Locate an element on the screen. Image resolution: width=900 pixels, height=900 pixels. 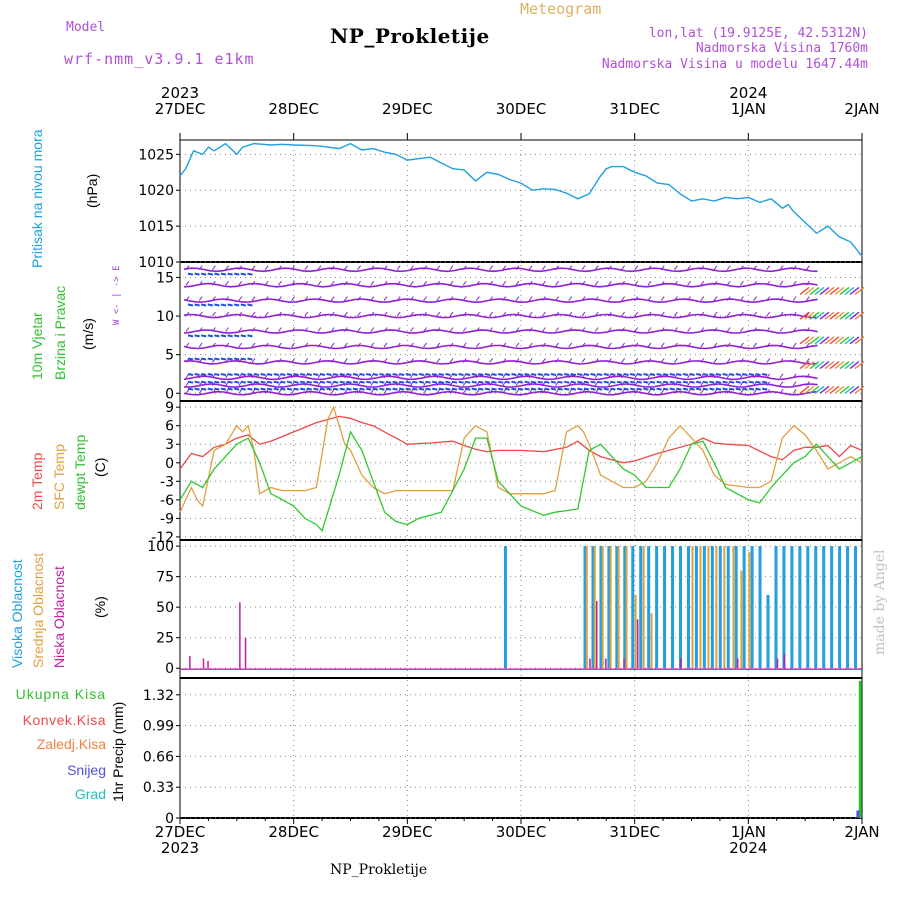
temp-ytick-label: 9 is located at coordinates (169, 408).